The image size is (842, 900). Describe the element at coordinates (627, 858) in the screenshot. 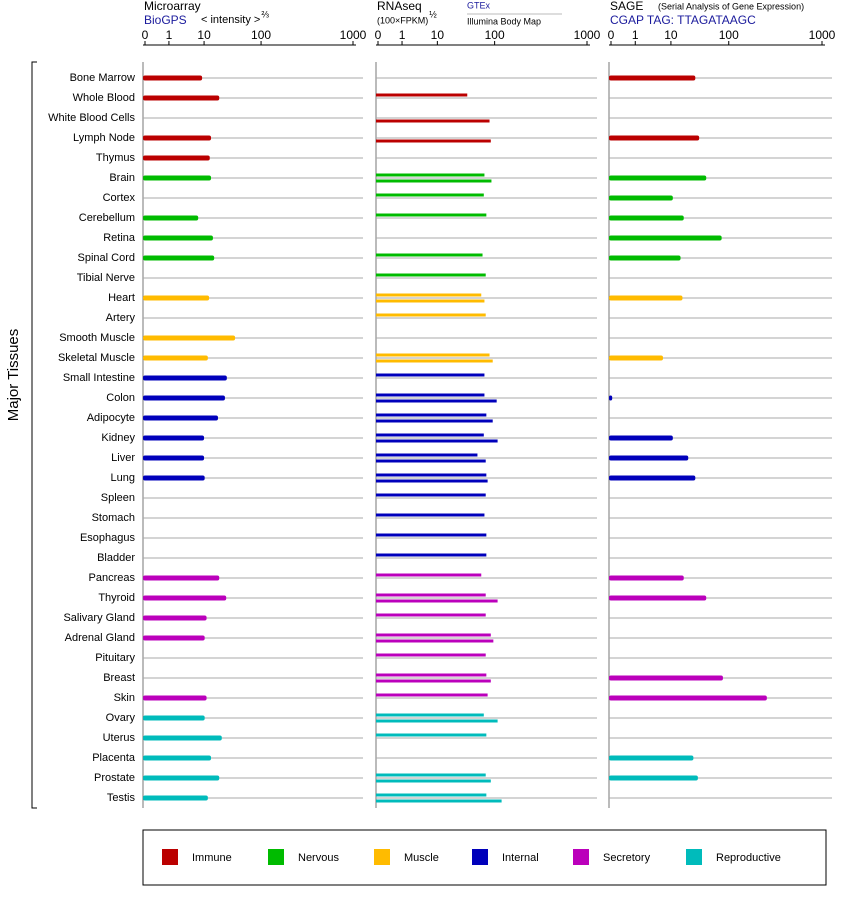

I see `legend-label: Secretory` at that location.